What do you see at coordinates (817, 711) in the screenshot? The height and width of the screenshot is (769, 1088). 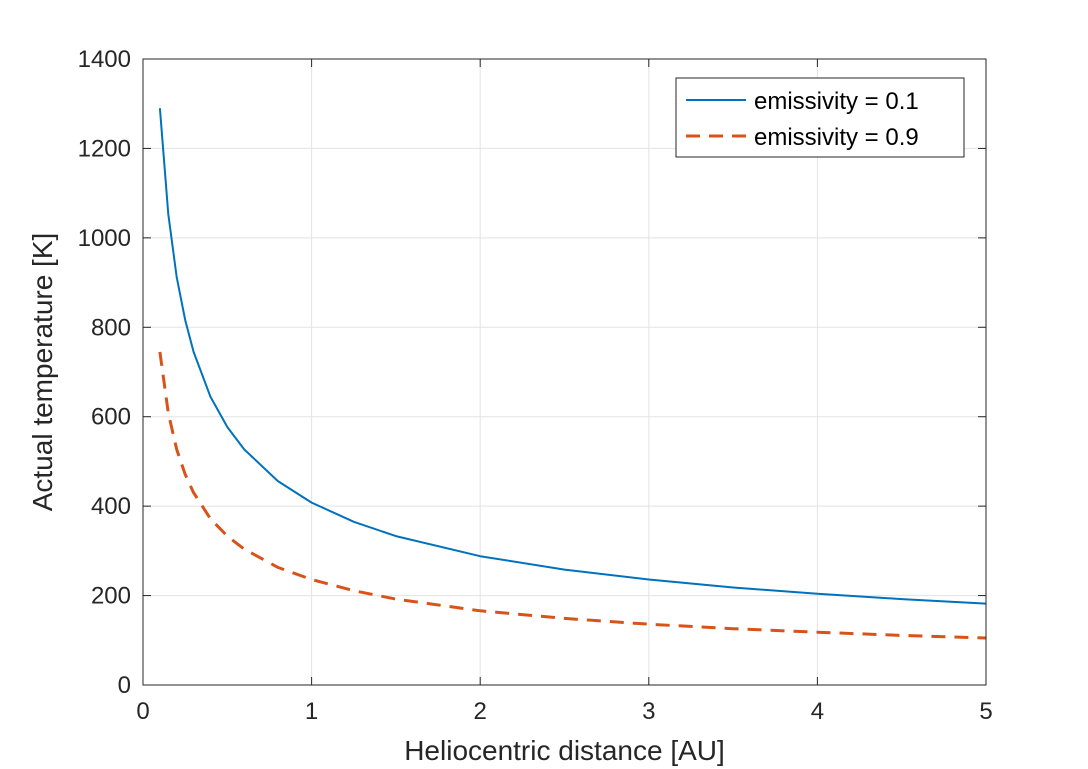 I see `x-tick-label: 4` at bounding box center [817, 711].